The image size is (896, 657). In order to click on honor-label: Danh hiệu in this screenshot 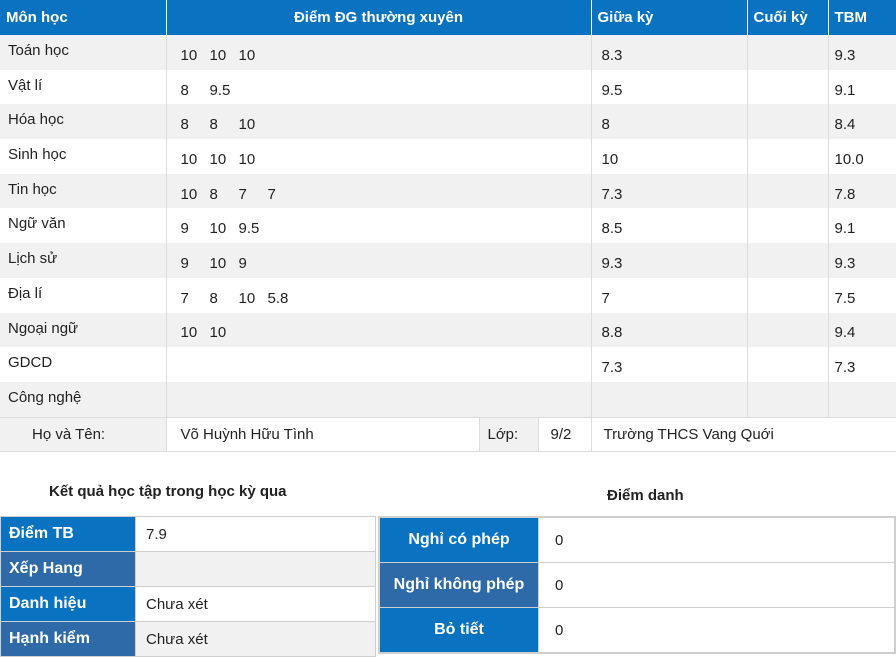, I will do `click(68, 604)`.